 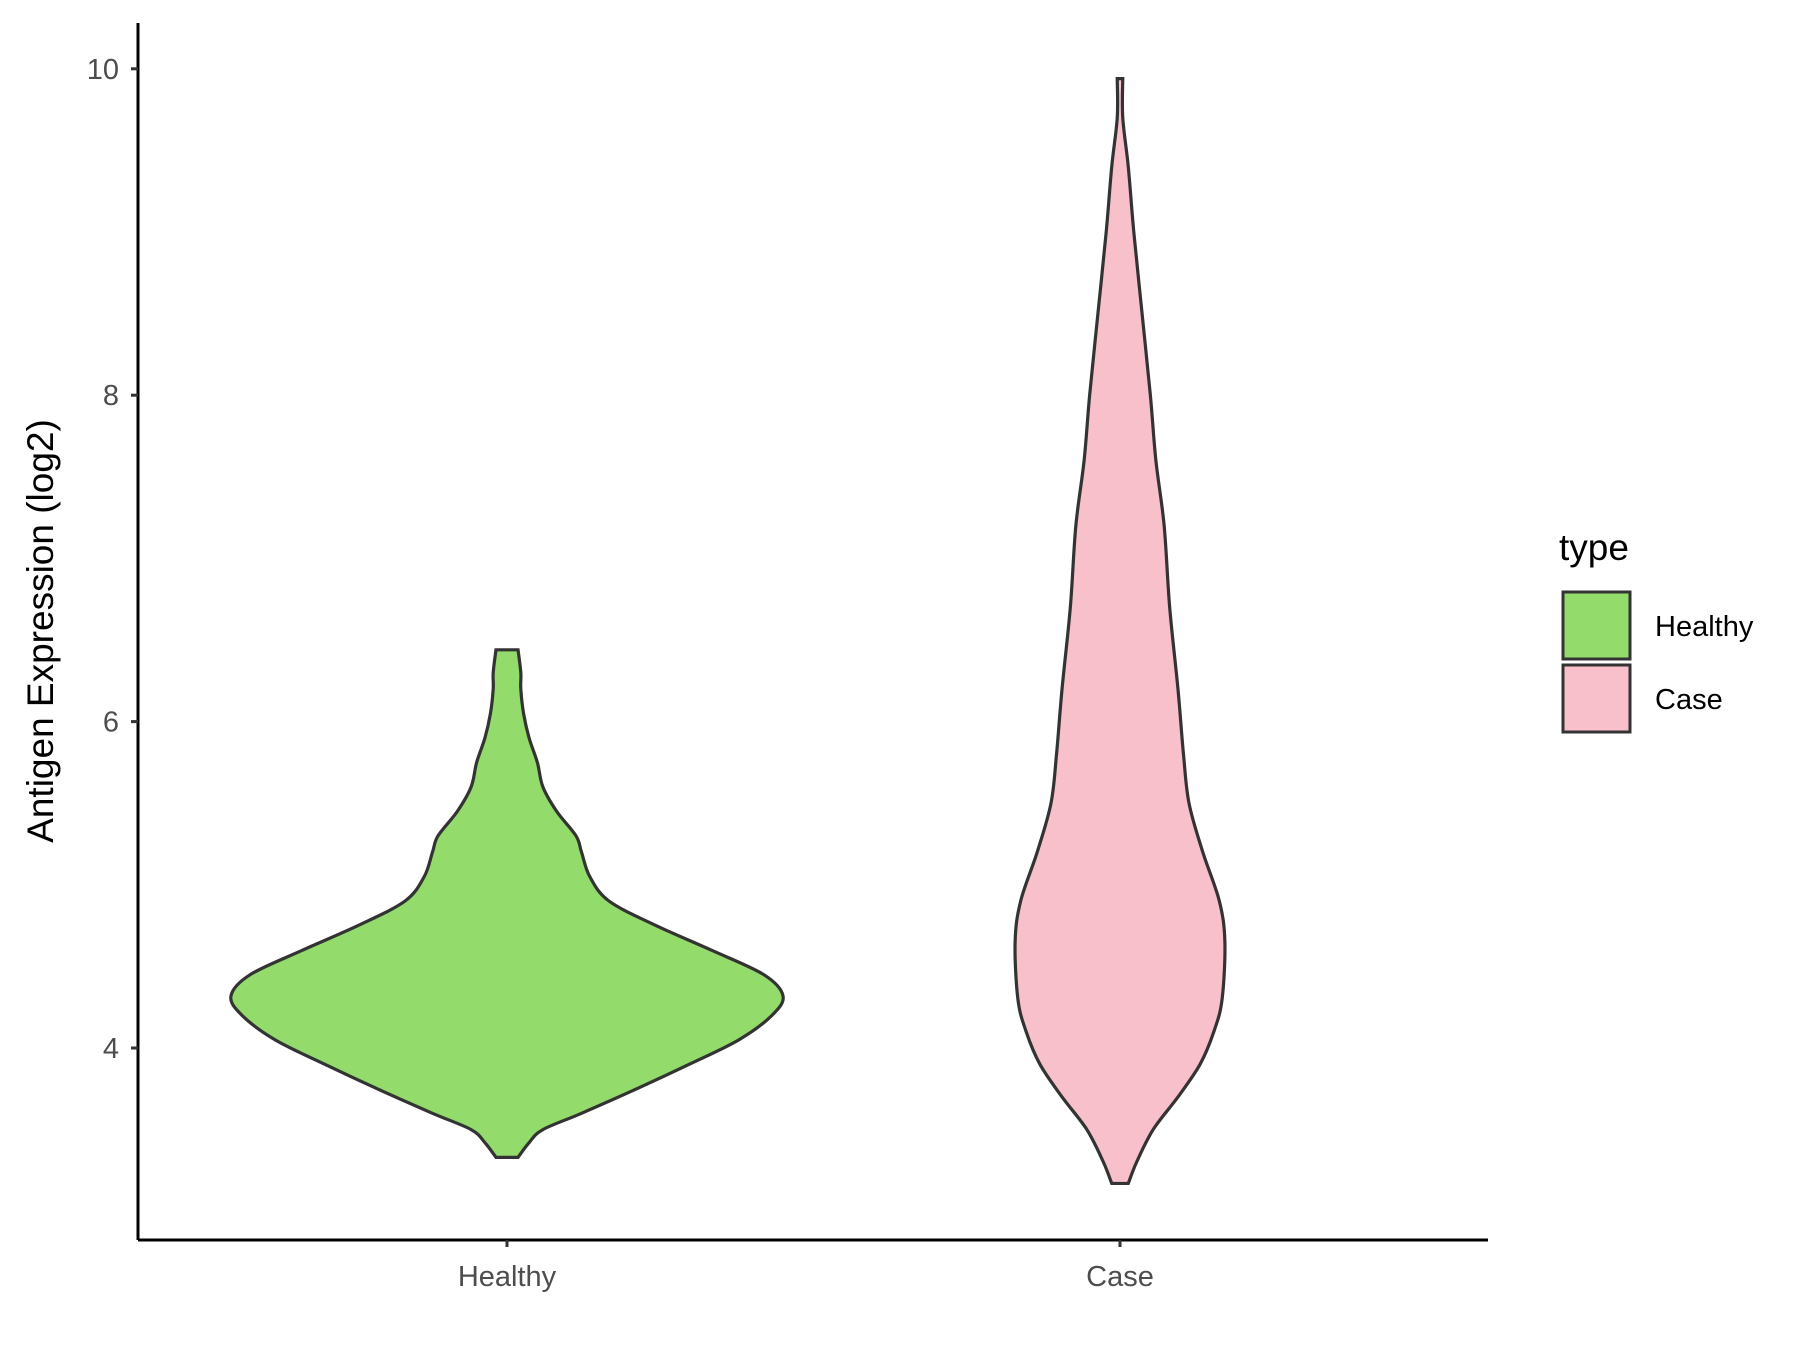 What do you see at coordinates (111, 723) in the screenshot?
I see `y-tick-label: 6` at bounding box center [111, 723].